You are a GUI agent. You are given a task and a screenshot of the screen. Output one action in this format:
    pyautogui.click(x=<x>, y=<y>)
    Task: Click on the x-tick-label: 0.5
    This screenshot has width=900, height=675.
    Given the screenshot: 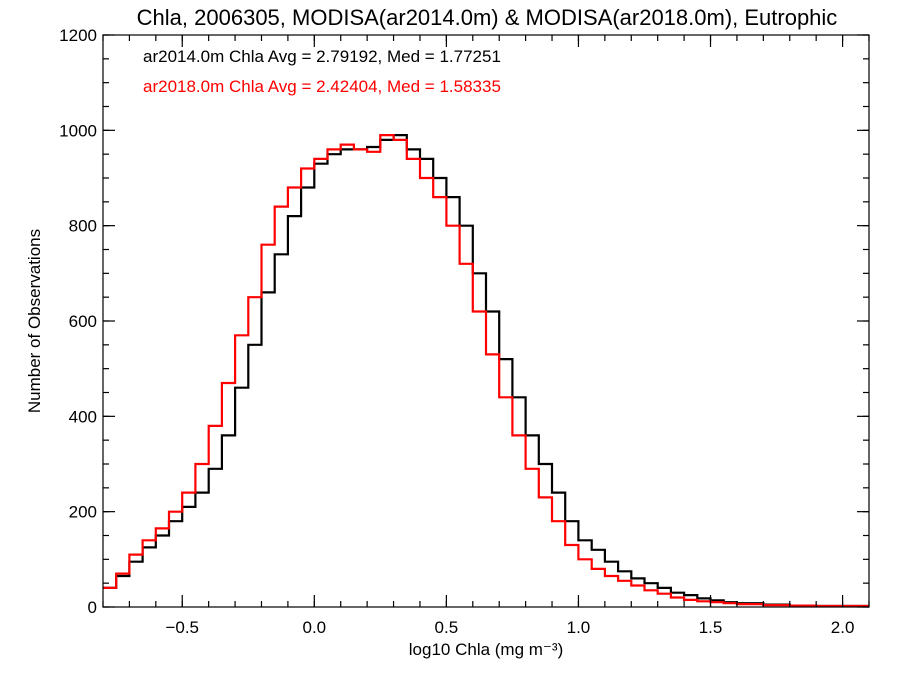 What is the action you would take?
    pyautogui.click(x=447, y=627)
    